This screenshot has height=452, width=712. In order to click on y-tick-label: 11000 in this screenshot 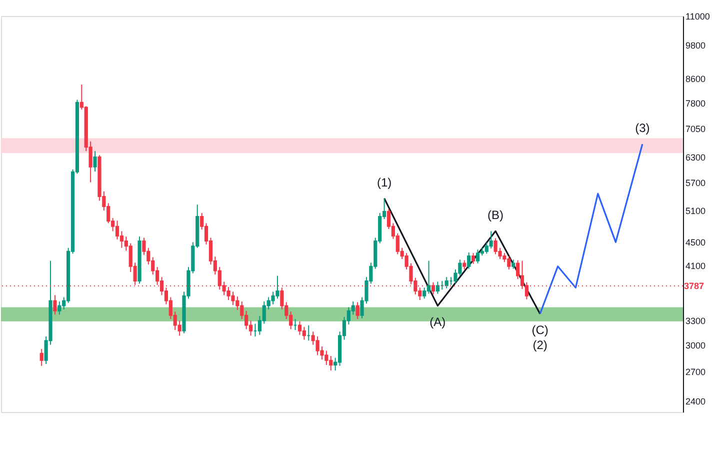, I will do `click(698, 17)`.